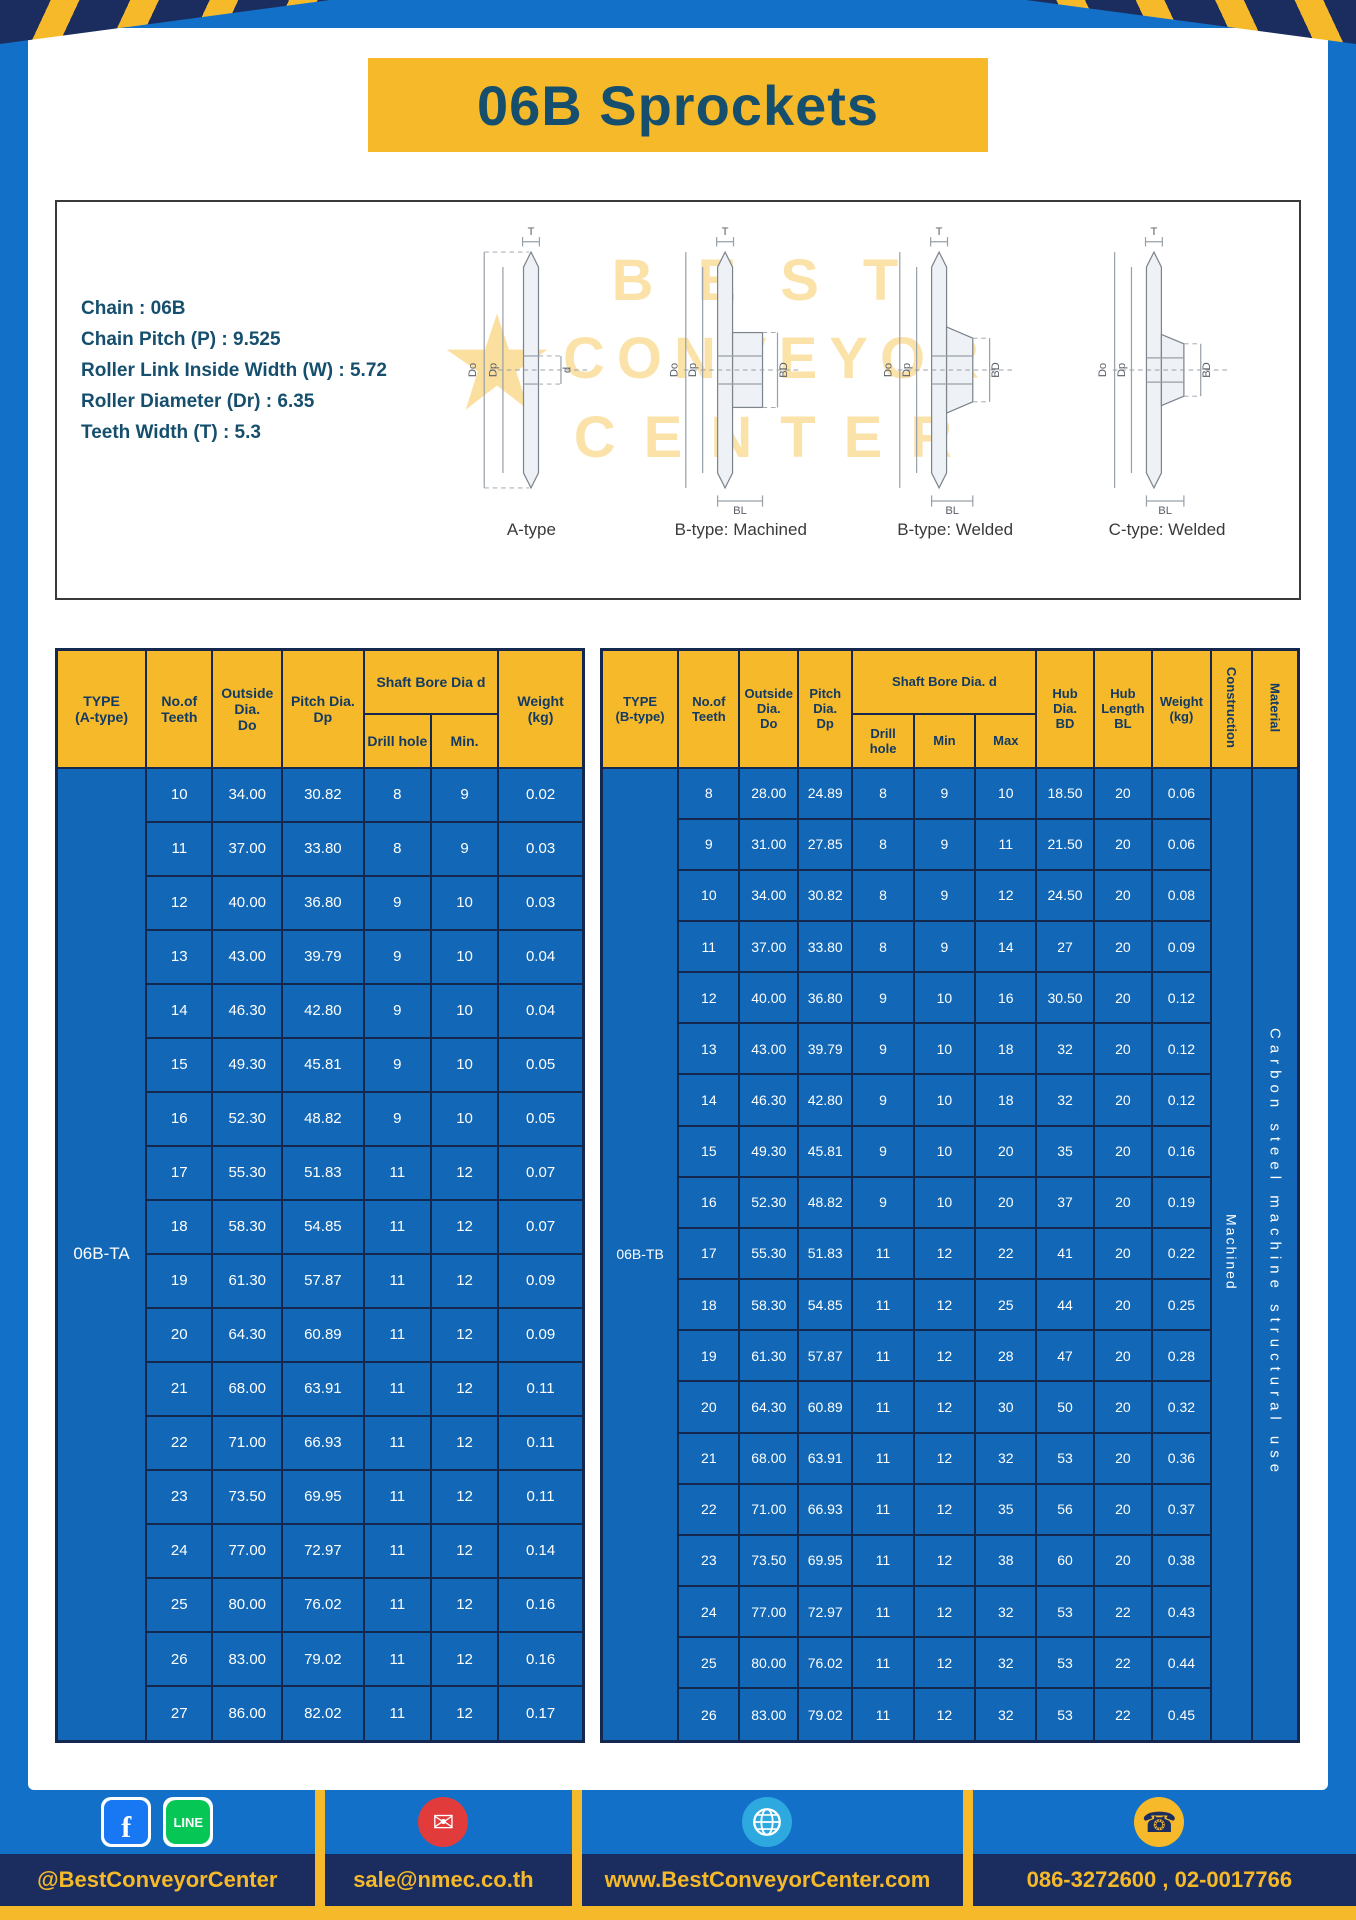  I want to click on footer: f LINE ✉ ☎, so click(678, 1855).